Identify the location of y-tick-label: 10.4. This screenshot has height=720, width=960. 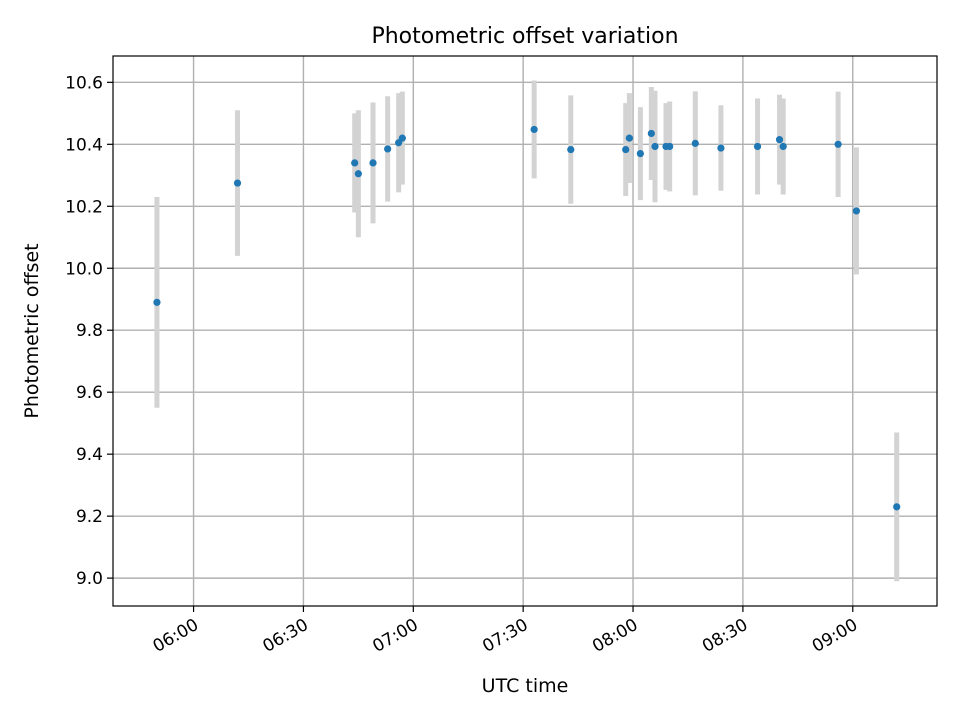
(84, 145).